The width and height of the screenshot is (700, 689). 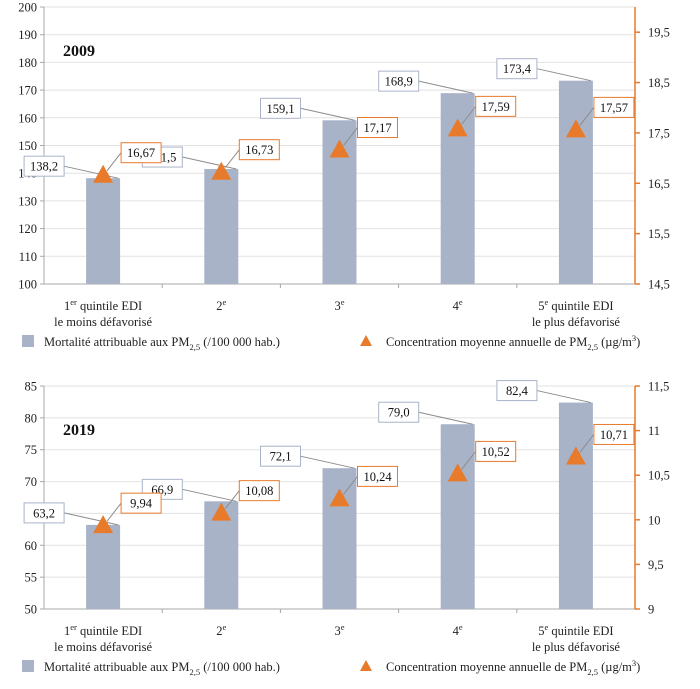 I want to click on y-left-tick-label: 200, so click(x=27, y=8).